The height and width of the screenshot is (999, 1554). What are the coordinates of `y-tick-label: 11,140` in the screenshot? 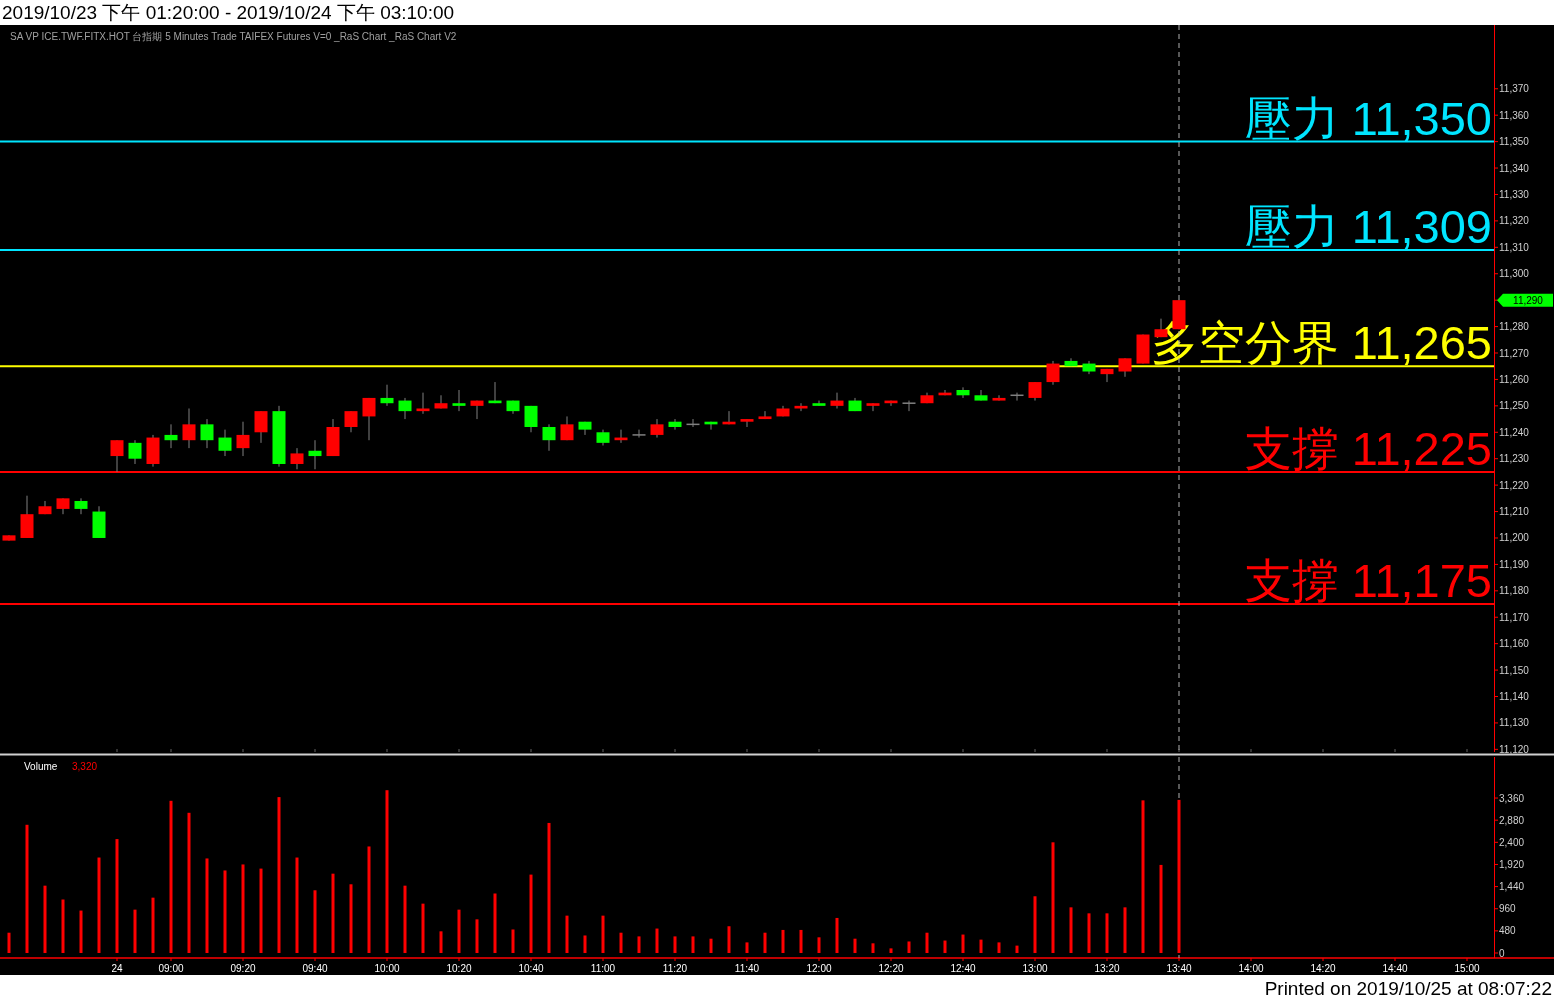 It's located at (1514, 697).